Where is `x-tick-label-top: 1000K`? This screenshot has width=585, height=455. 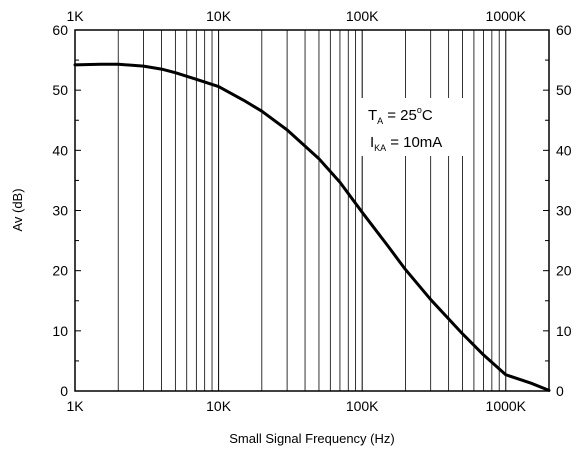
x-tick-label-top: 1000K is located at coordinates (506, 16).